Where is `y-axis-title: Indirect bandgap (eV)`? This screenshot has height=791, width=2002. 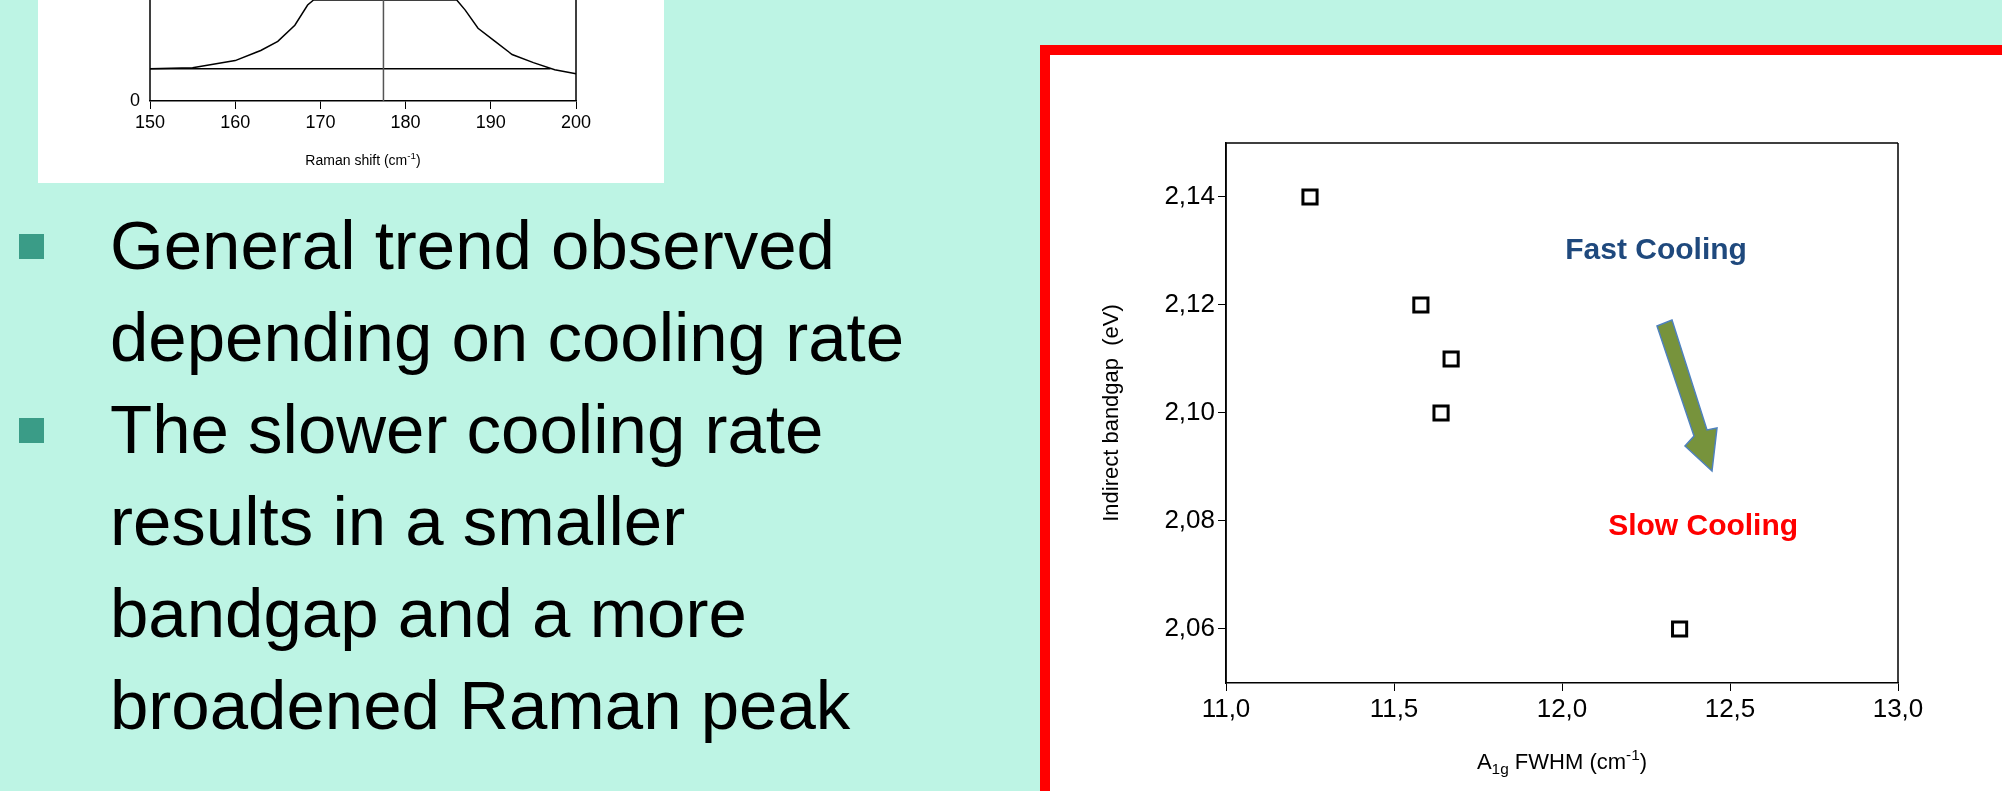 y-axis-title: Indirect bandgap (eV) is located at coordinates (1111, 413).